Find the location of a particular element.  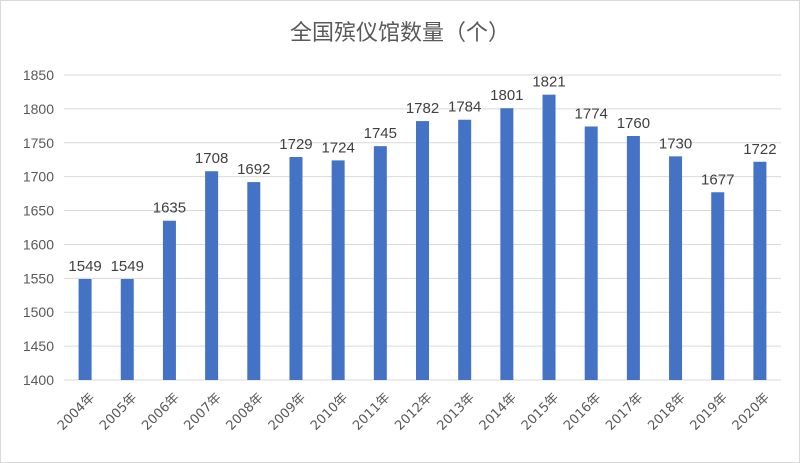

data-label: 1760 is located at coordinates (633, 123).